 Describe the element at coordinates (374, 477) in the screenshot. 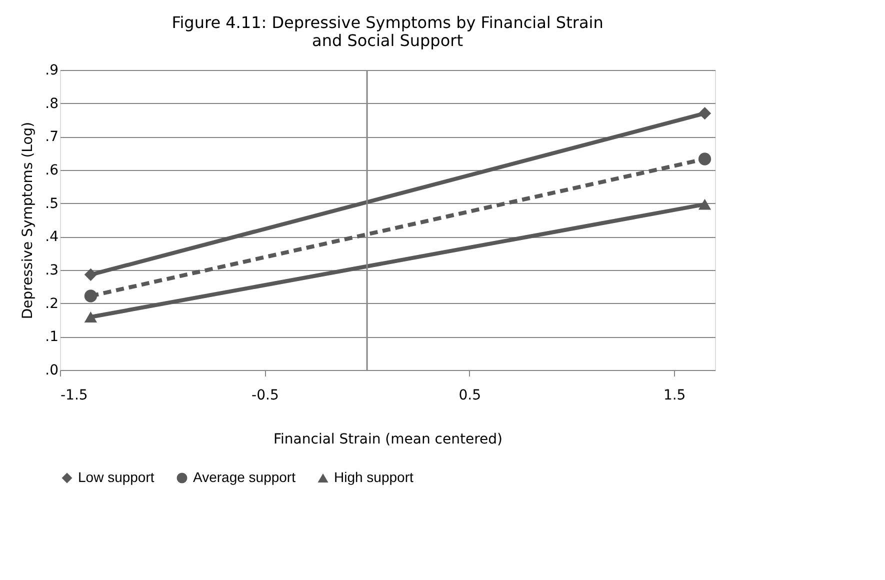

I see `legend-label: High support` at that location.